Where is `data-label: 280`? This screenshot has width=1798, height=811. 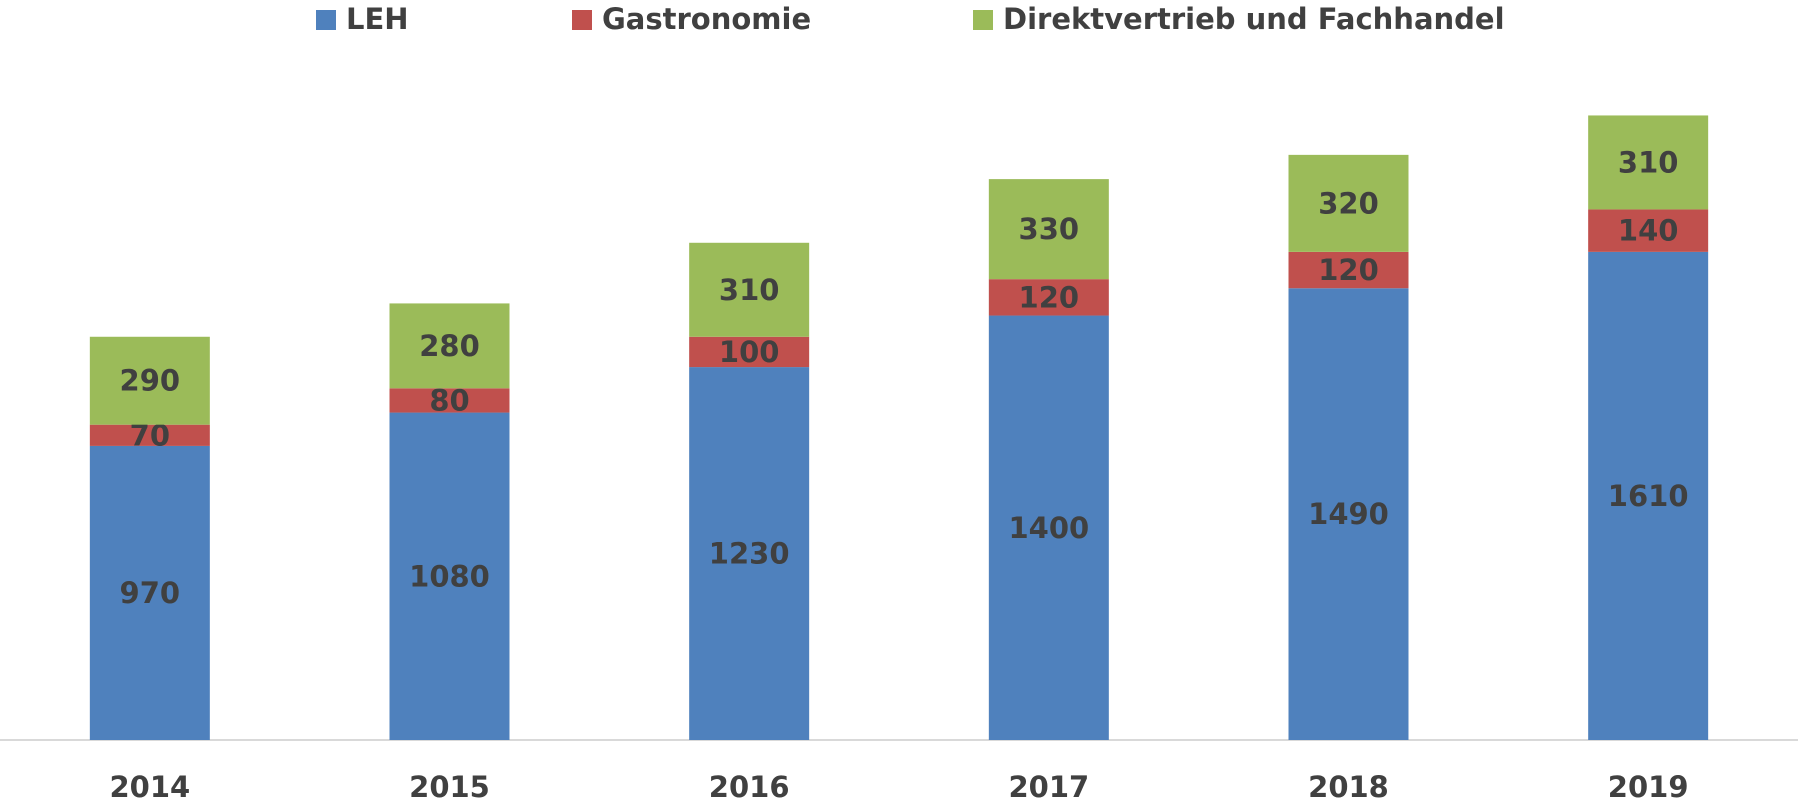 data-label: 280 is located at coordinates (449, 346).